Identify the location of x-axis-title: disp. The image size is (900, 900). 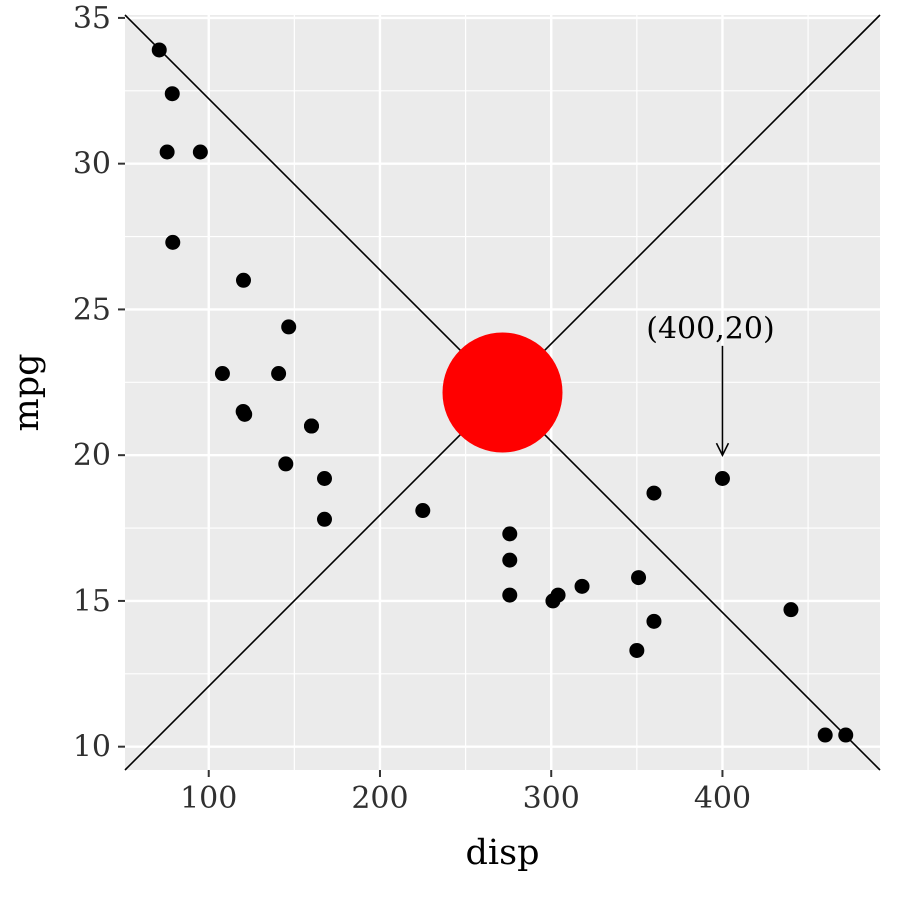
(503, 853).